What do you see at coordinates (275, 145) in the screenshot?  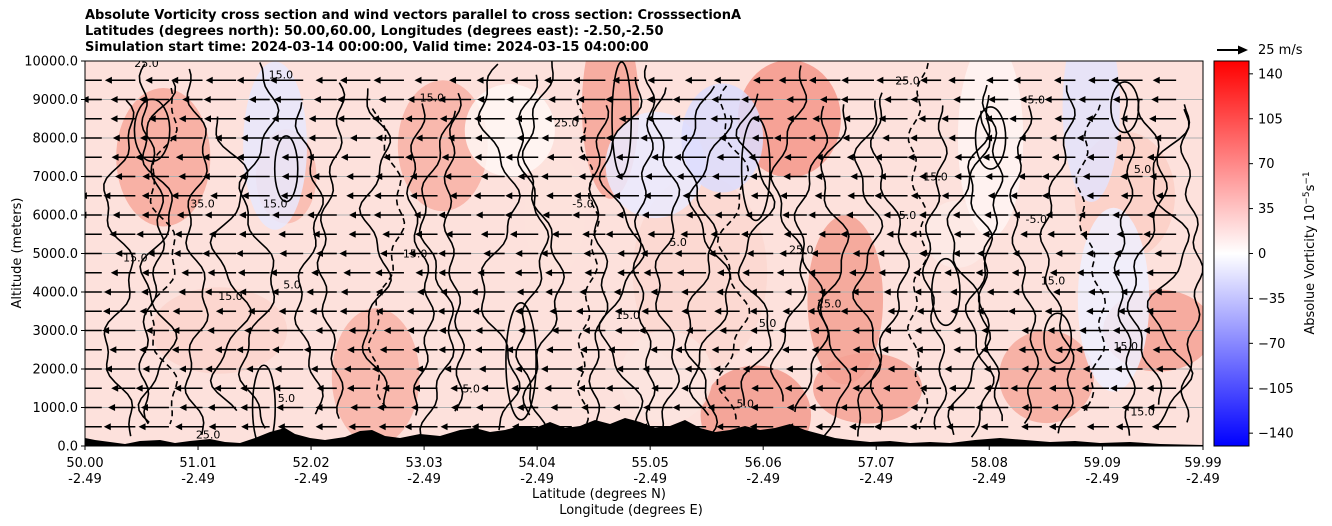 I see `shading-patch` at bounding box center [275, 145].